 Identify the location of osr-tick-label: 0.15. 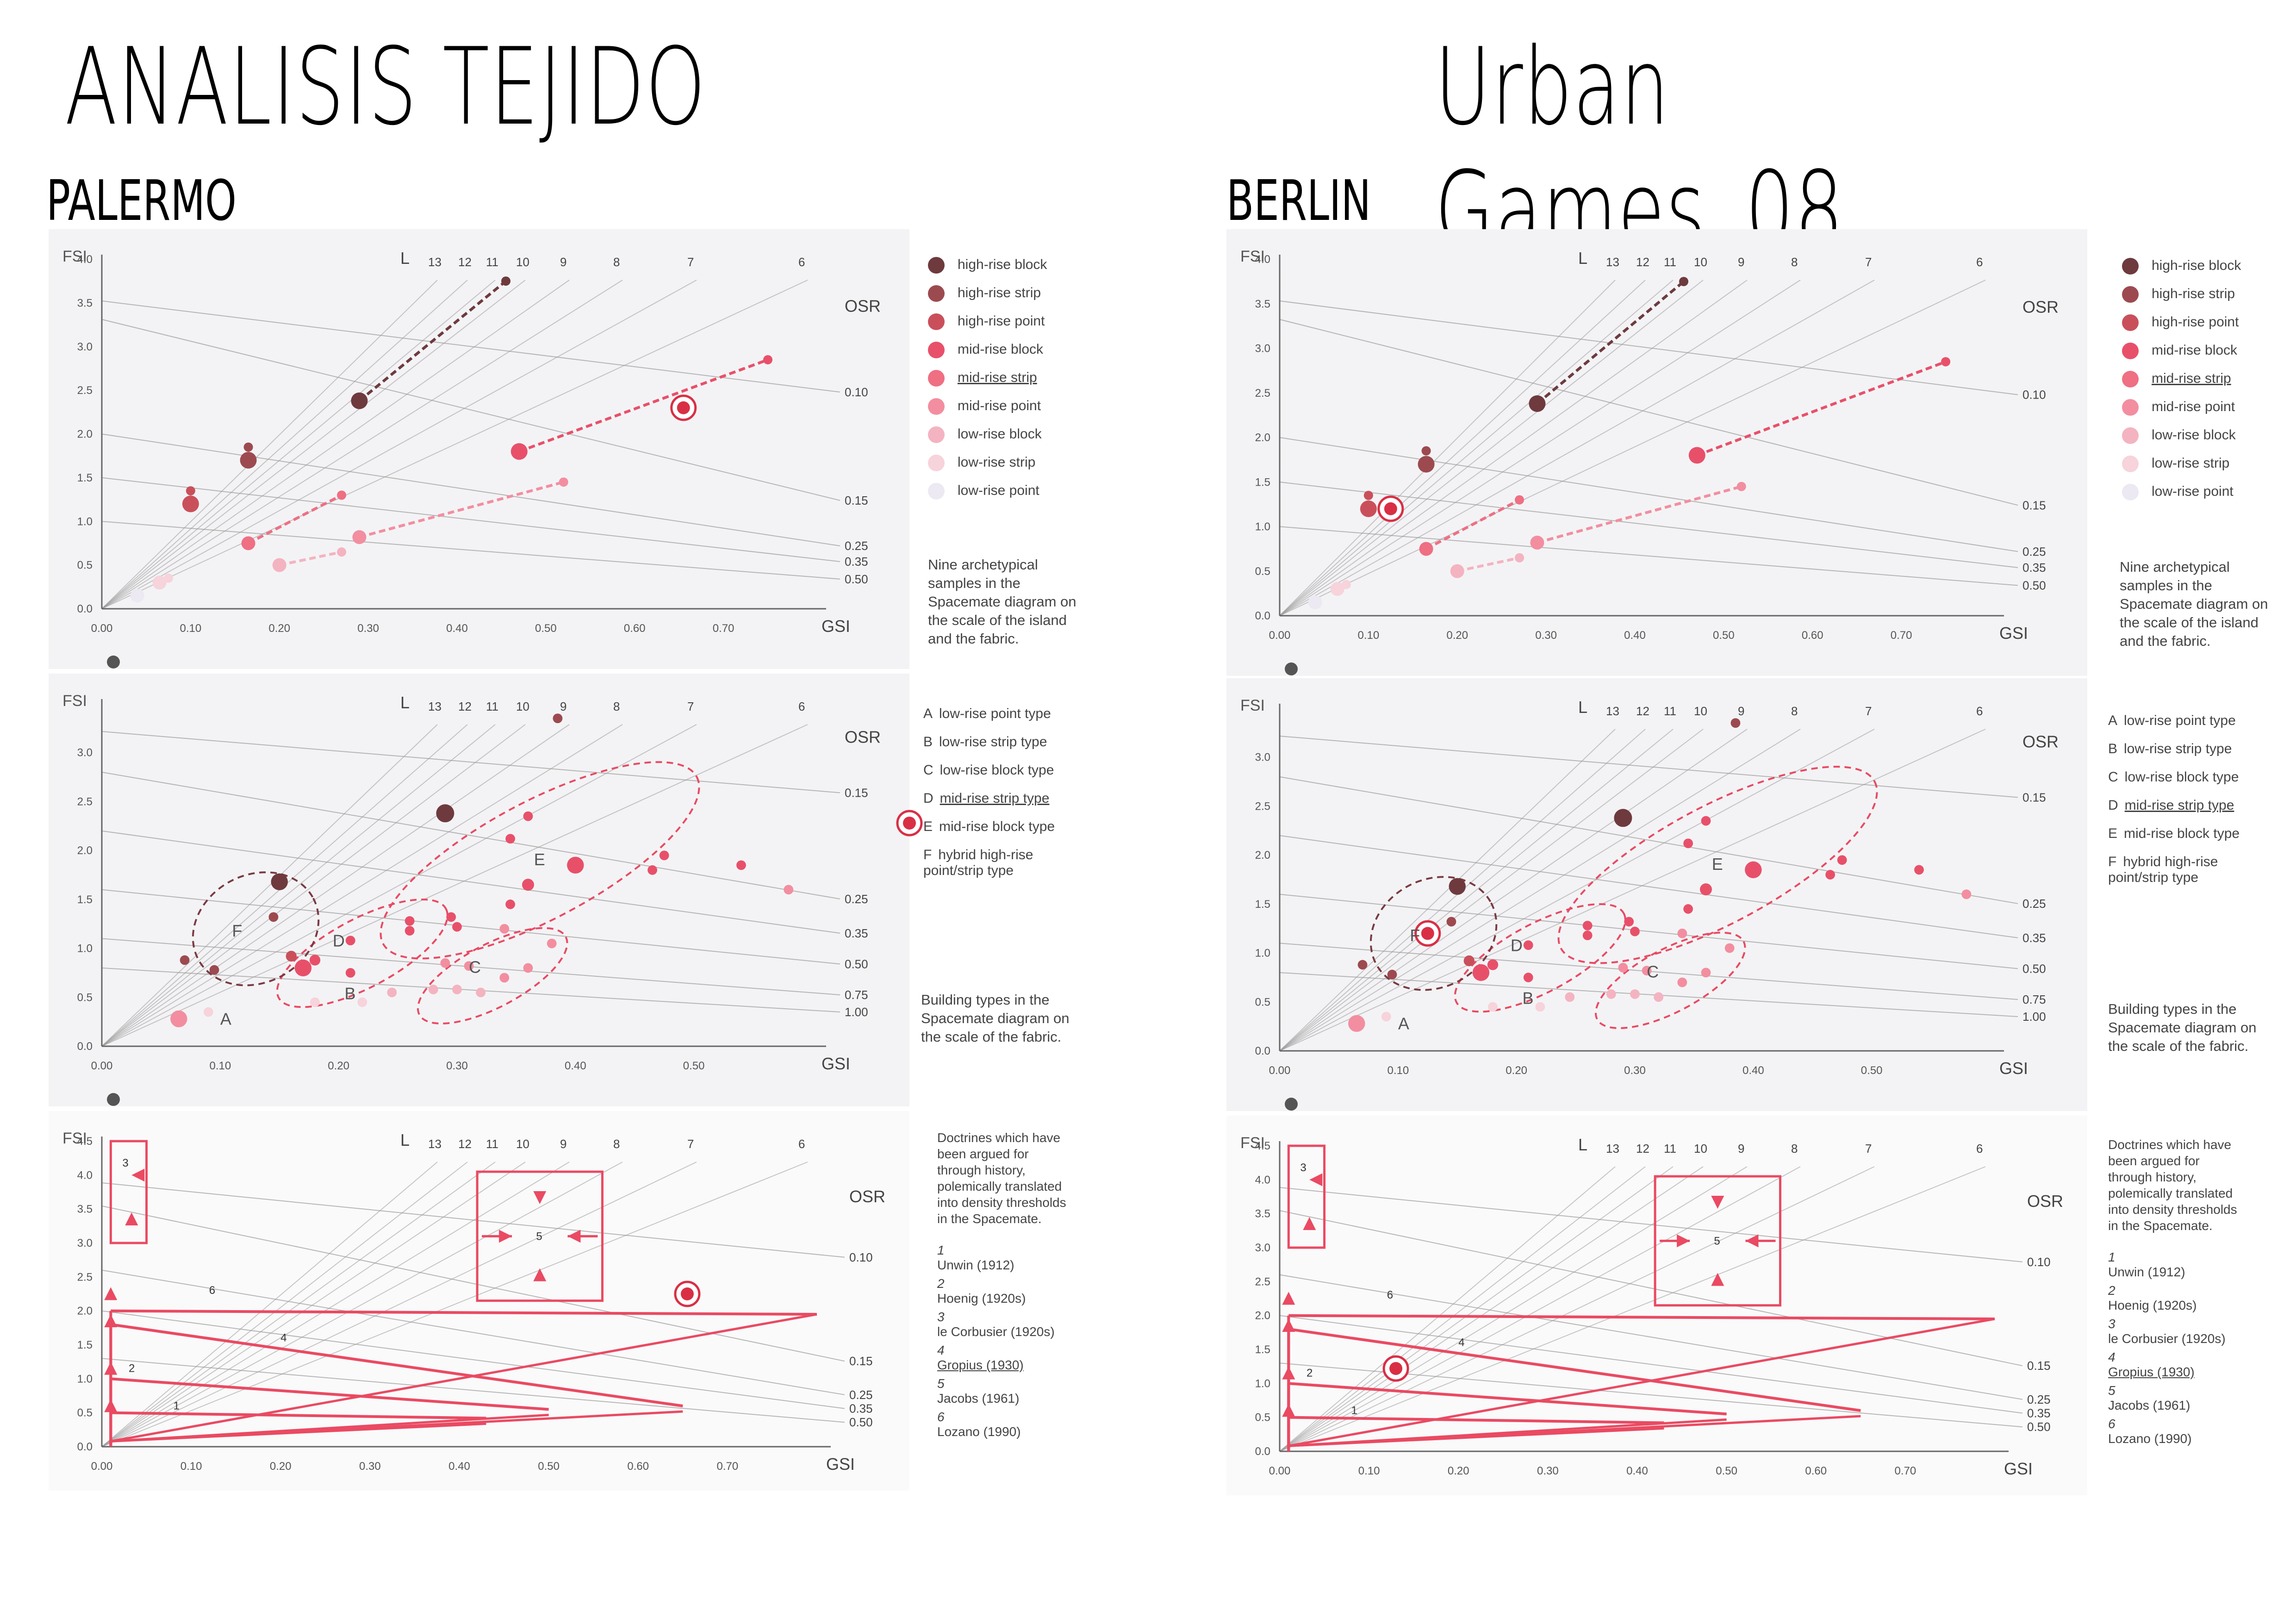
(856, 793).